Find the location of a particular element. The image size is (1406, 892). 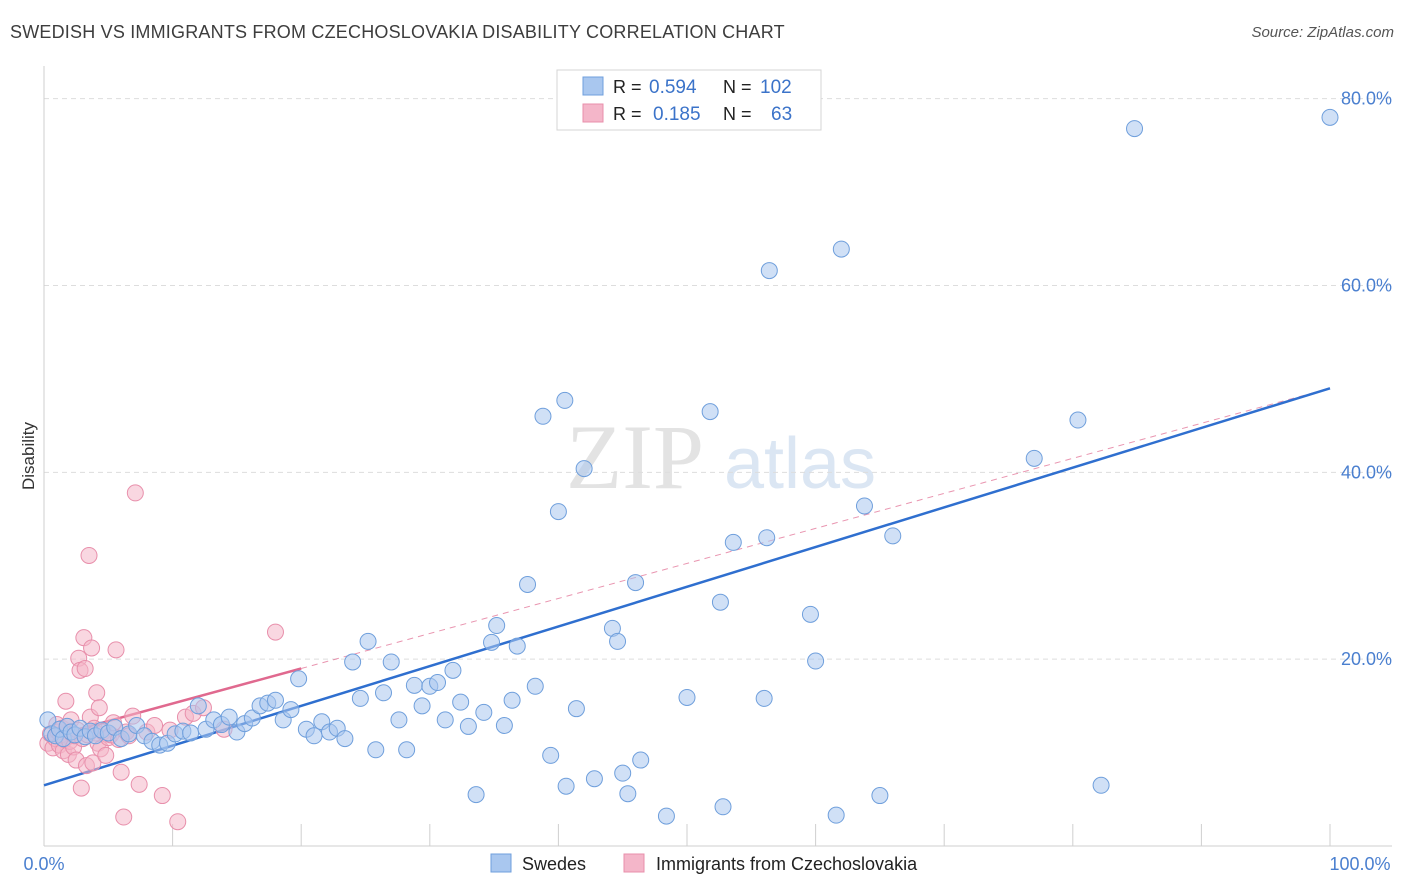

legend-swatch-swedes is located at coordinates (501, 863).